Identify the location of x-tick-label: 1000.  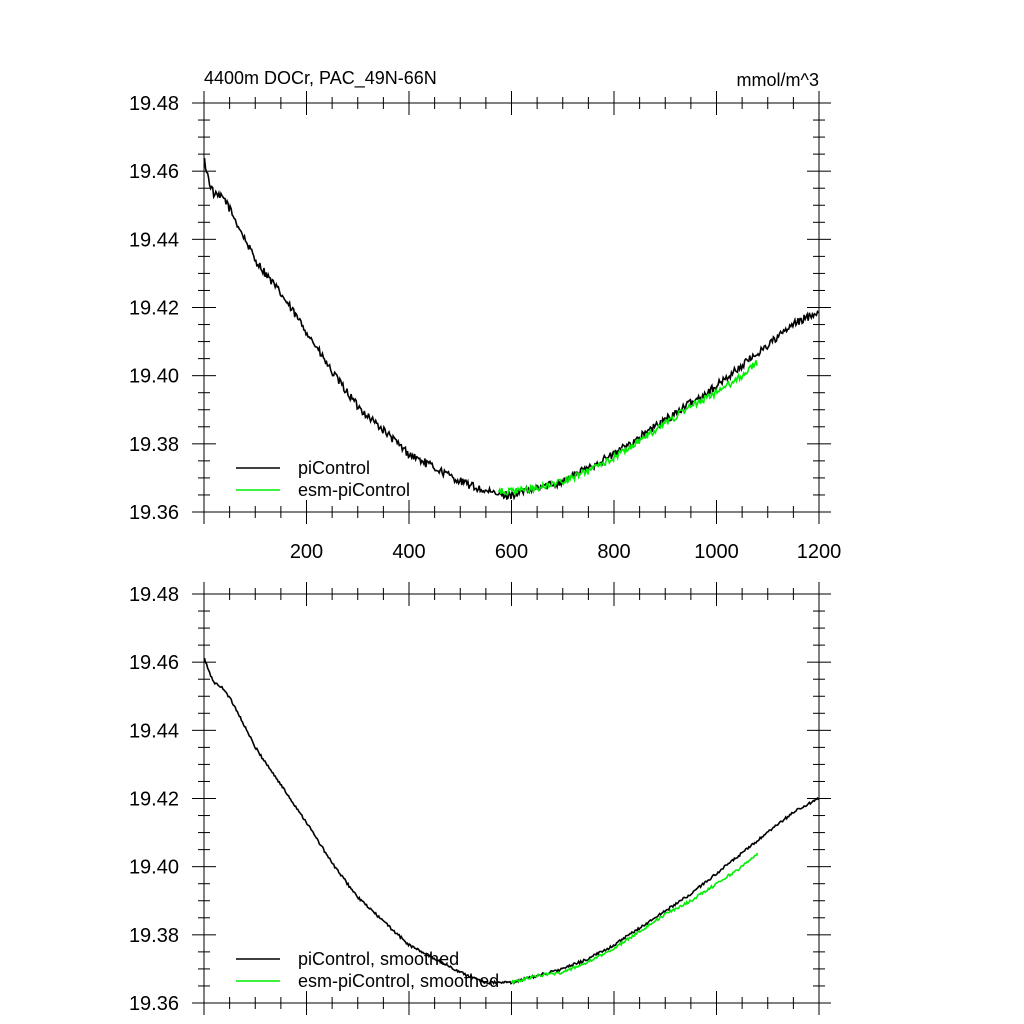
(716, 552).